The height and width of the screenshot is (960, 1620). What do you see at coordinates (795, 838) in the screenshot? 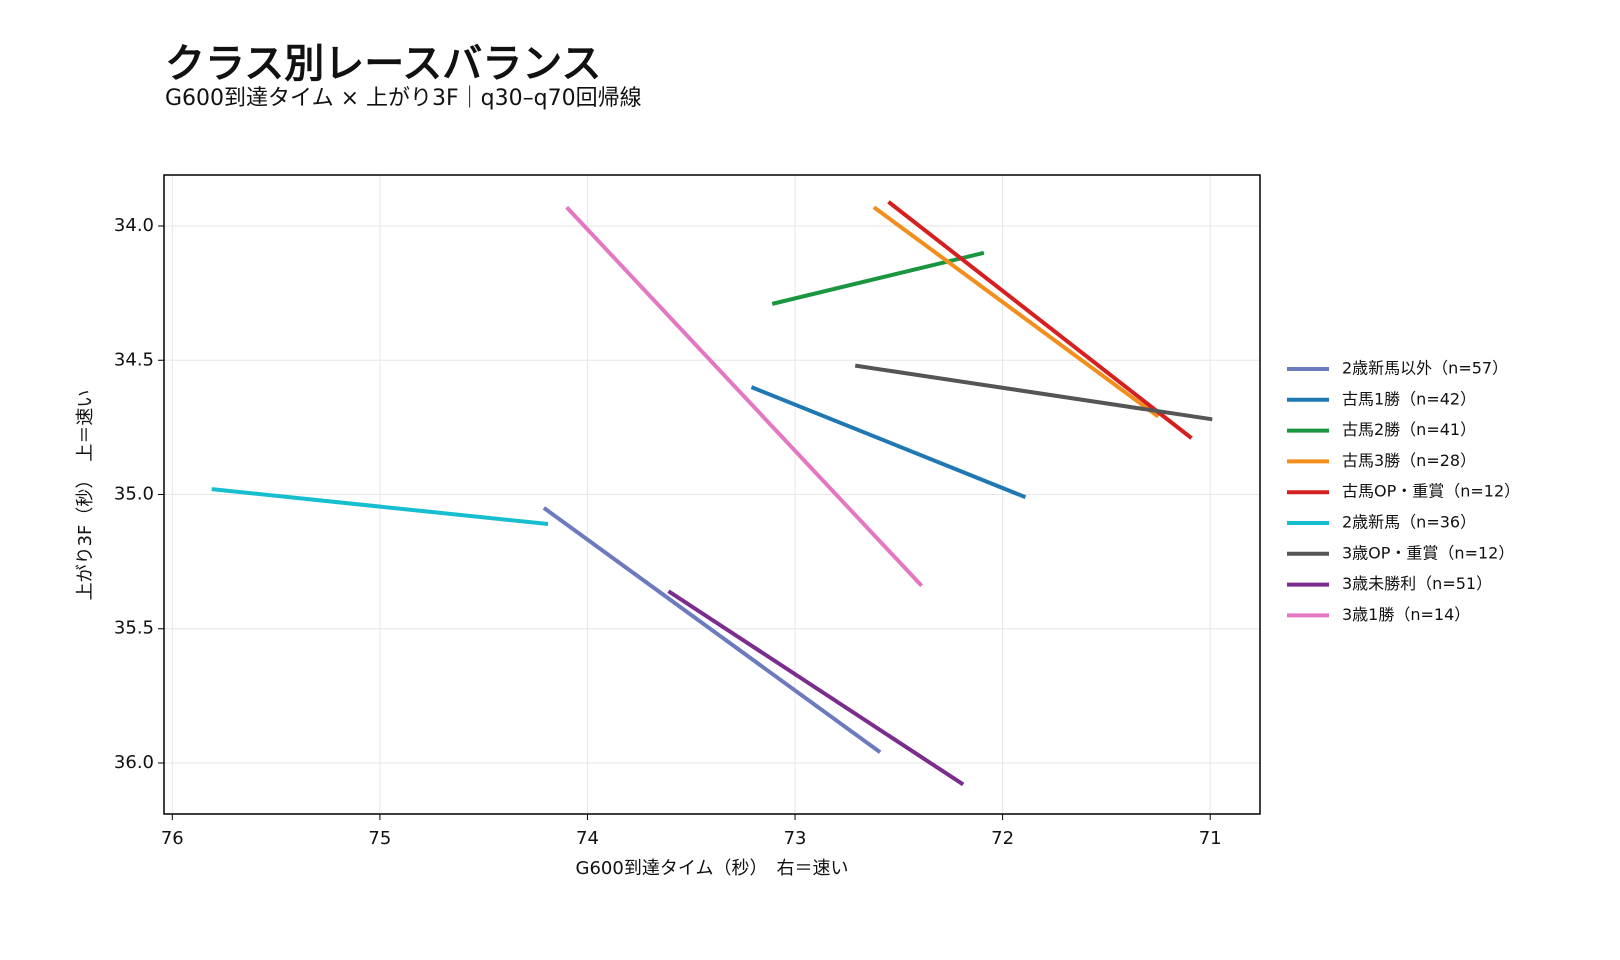
I see `x-tick-label: 73` at bounding box center [795, 838].